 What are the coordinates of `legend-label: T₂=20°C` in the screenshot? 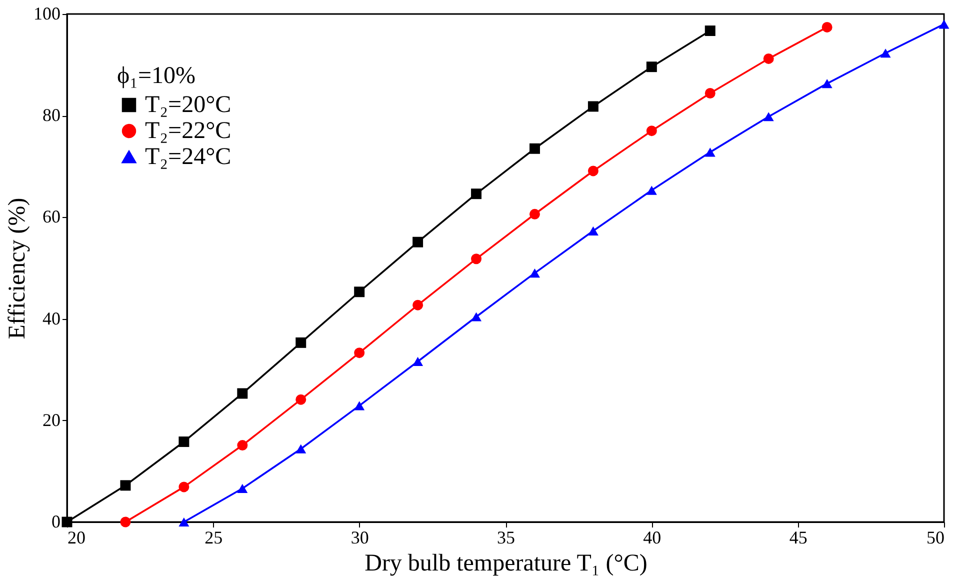 It's located at (188, 105).